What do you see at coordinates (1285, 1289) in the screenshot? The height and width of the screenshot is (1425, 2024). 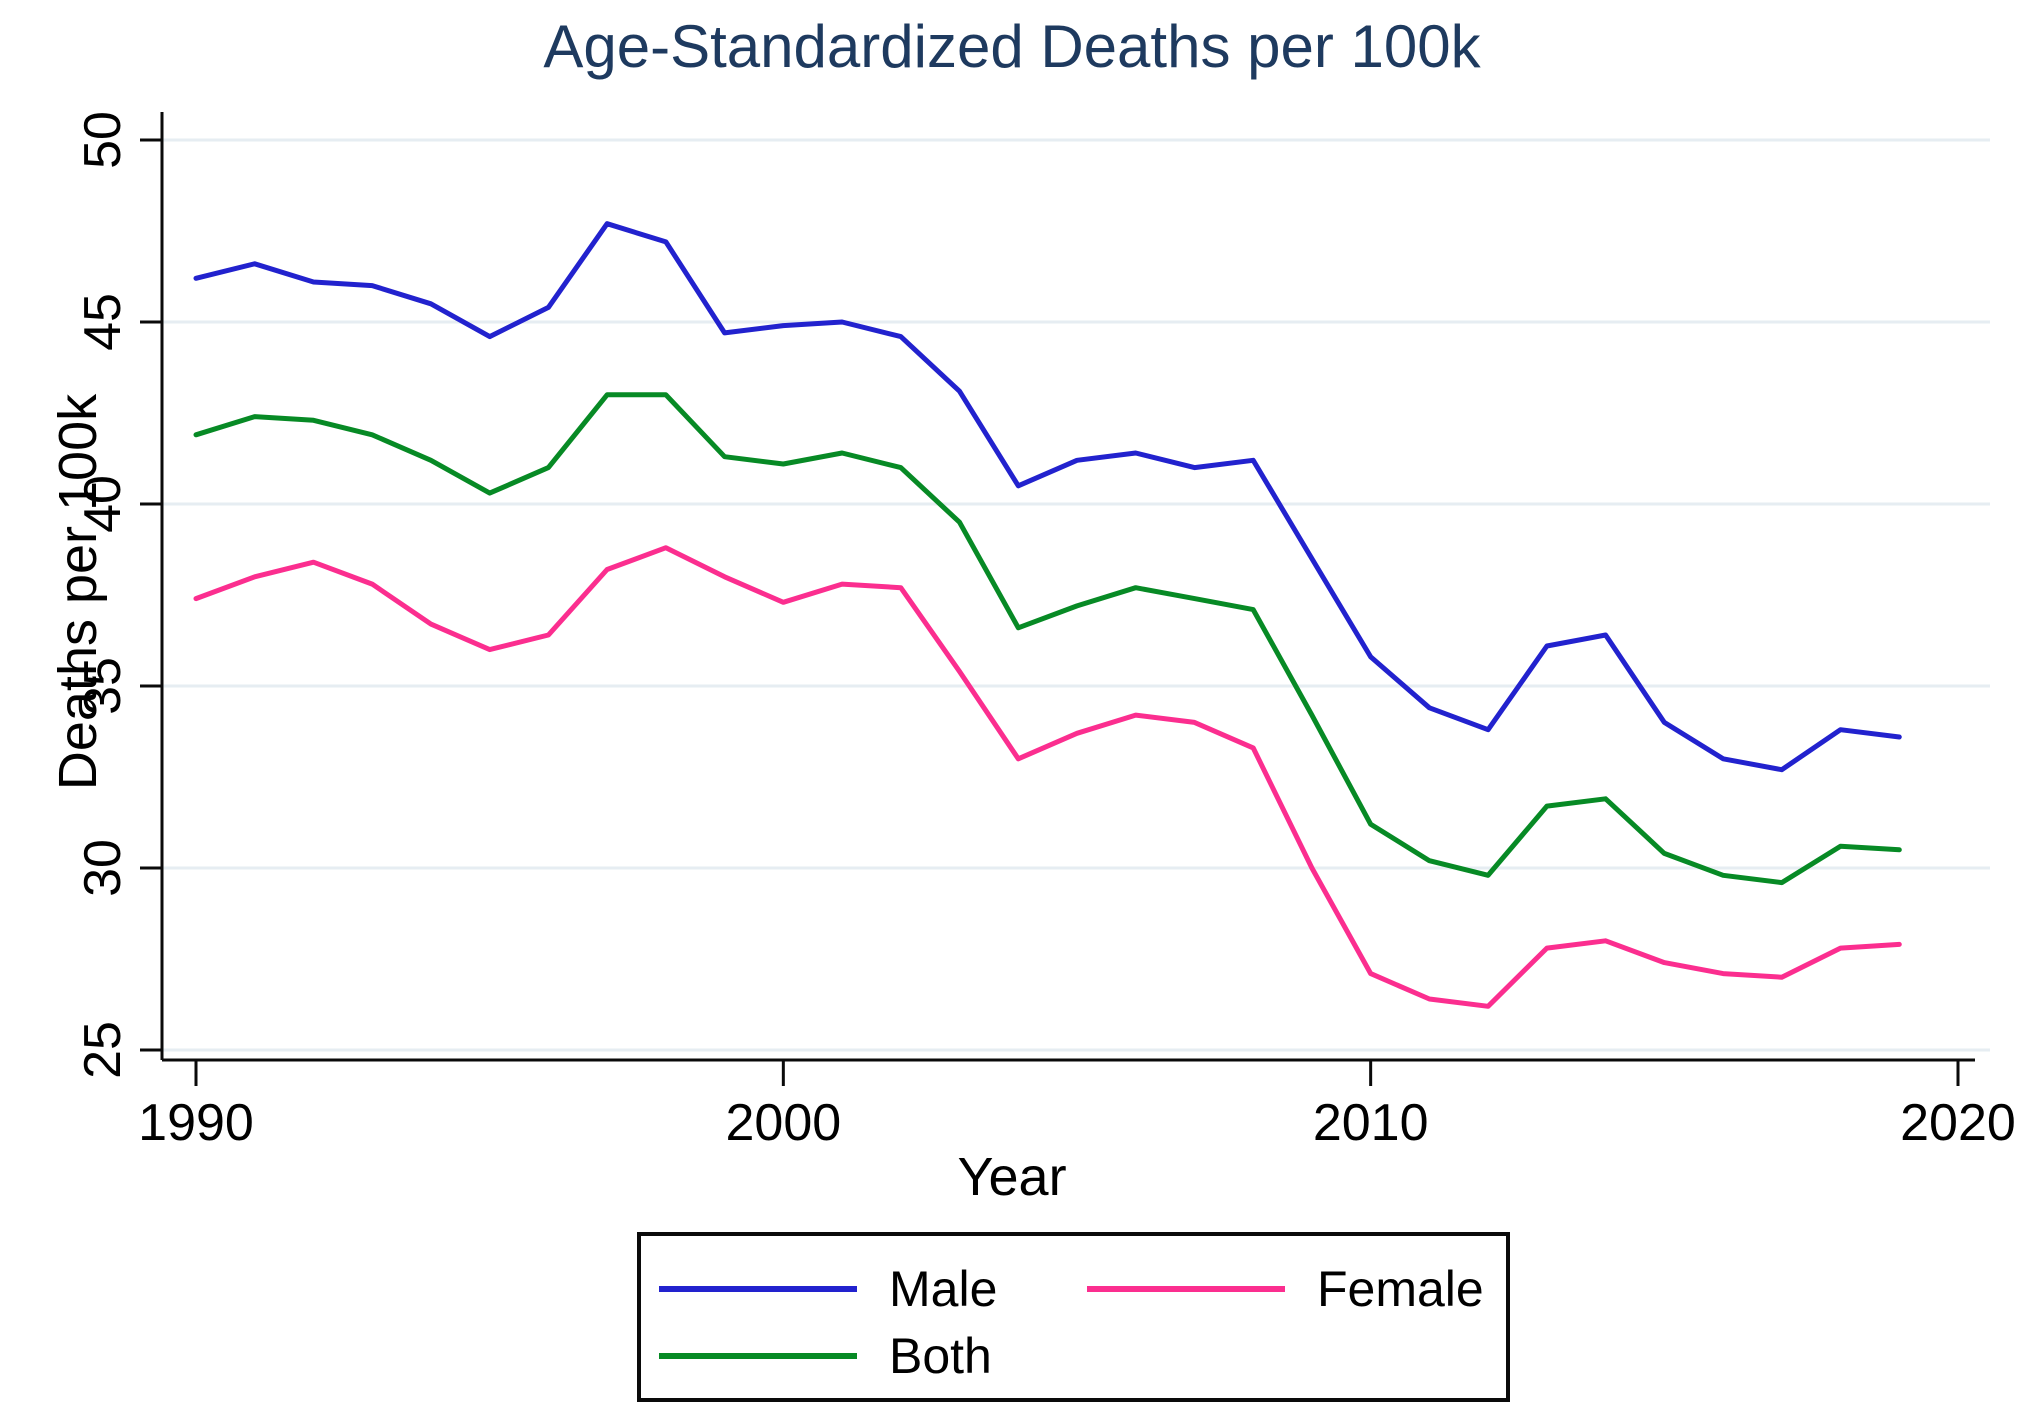 I see `legend-item-female: Female` at bounding box center [1285, 1289].